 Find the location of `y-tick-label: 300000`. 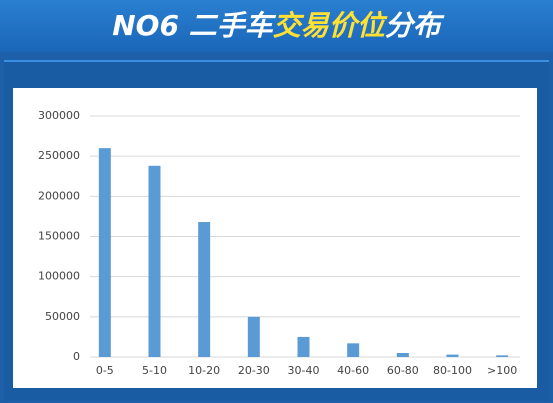

y-tick-label: 300000 is located at coordinates (59, 115).